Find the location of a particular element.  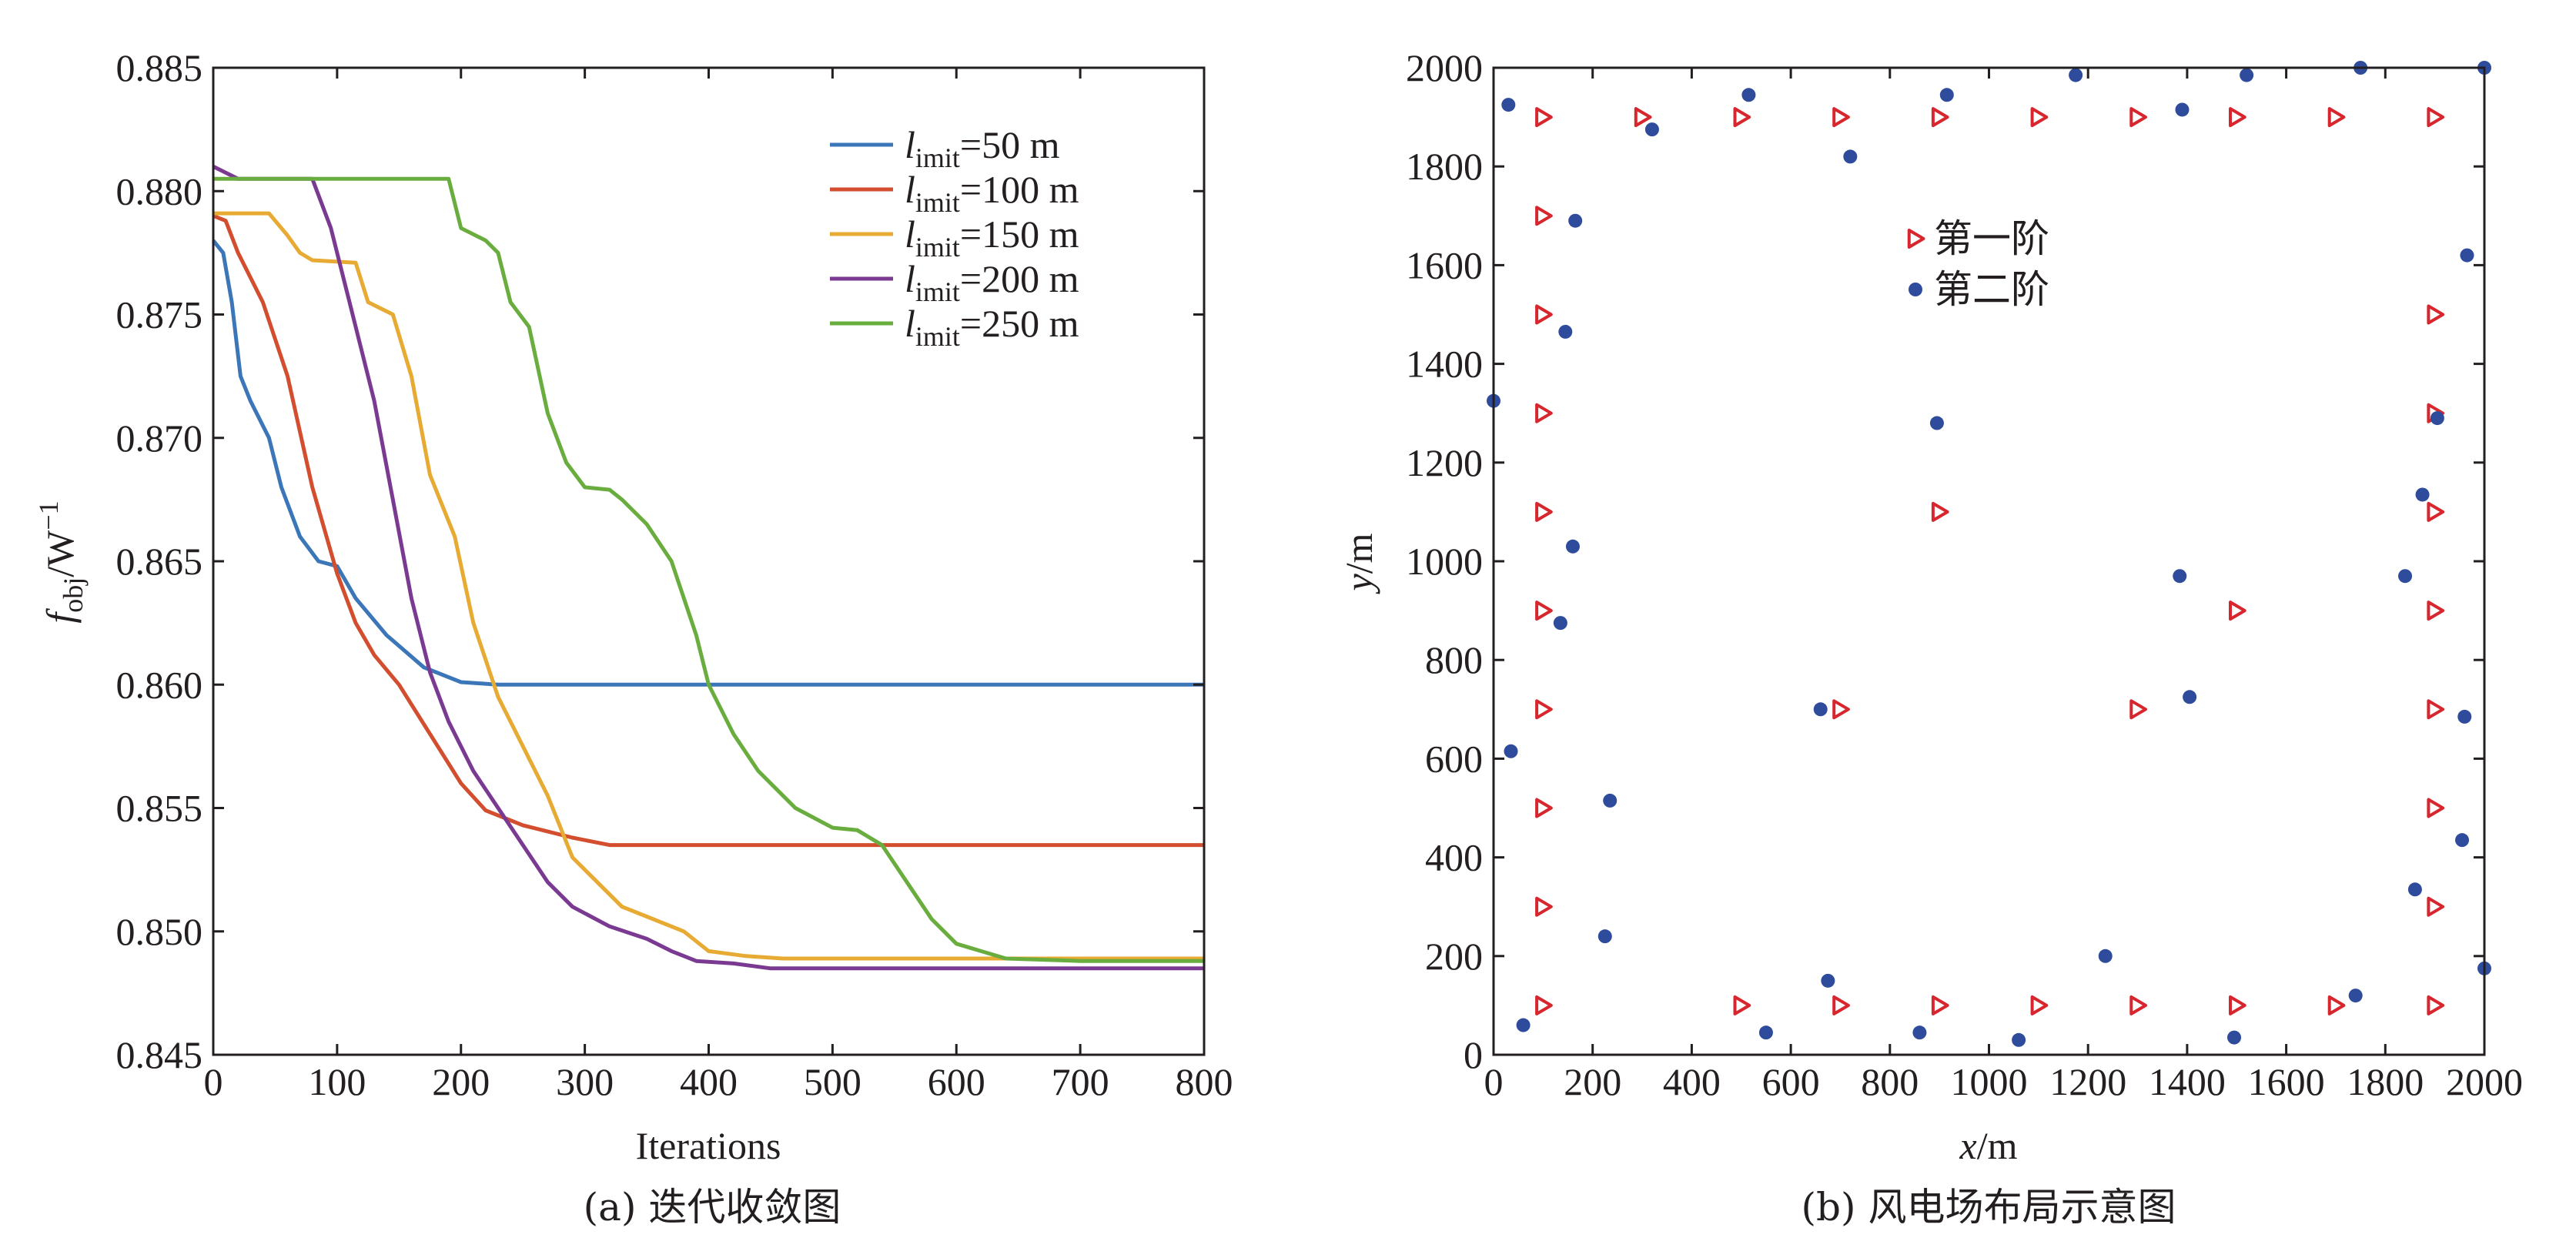

y-tick-label: 2000 is located at coordinates (1445, 68).